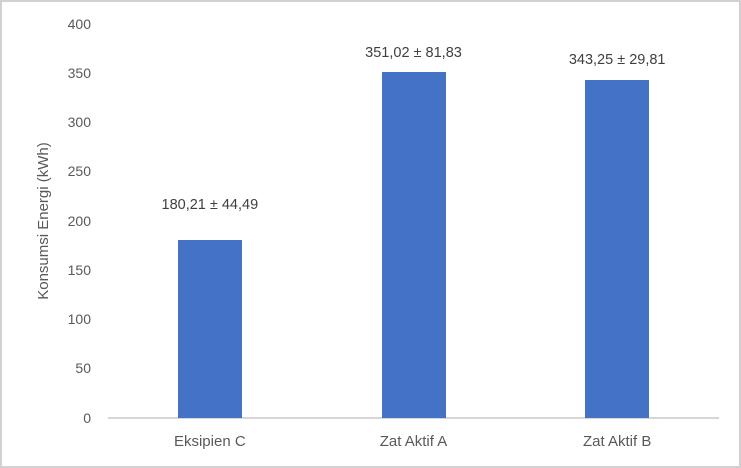 Image resolution: width=741 pixels, height=468 pixels. What do you see at coordinates (413, 441) in the screenshot?
I see `category-label: Zat Aktif A` at bounding box center [413, 441].